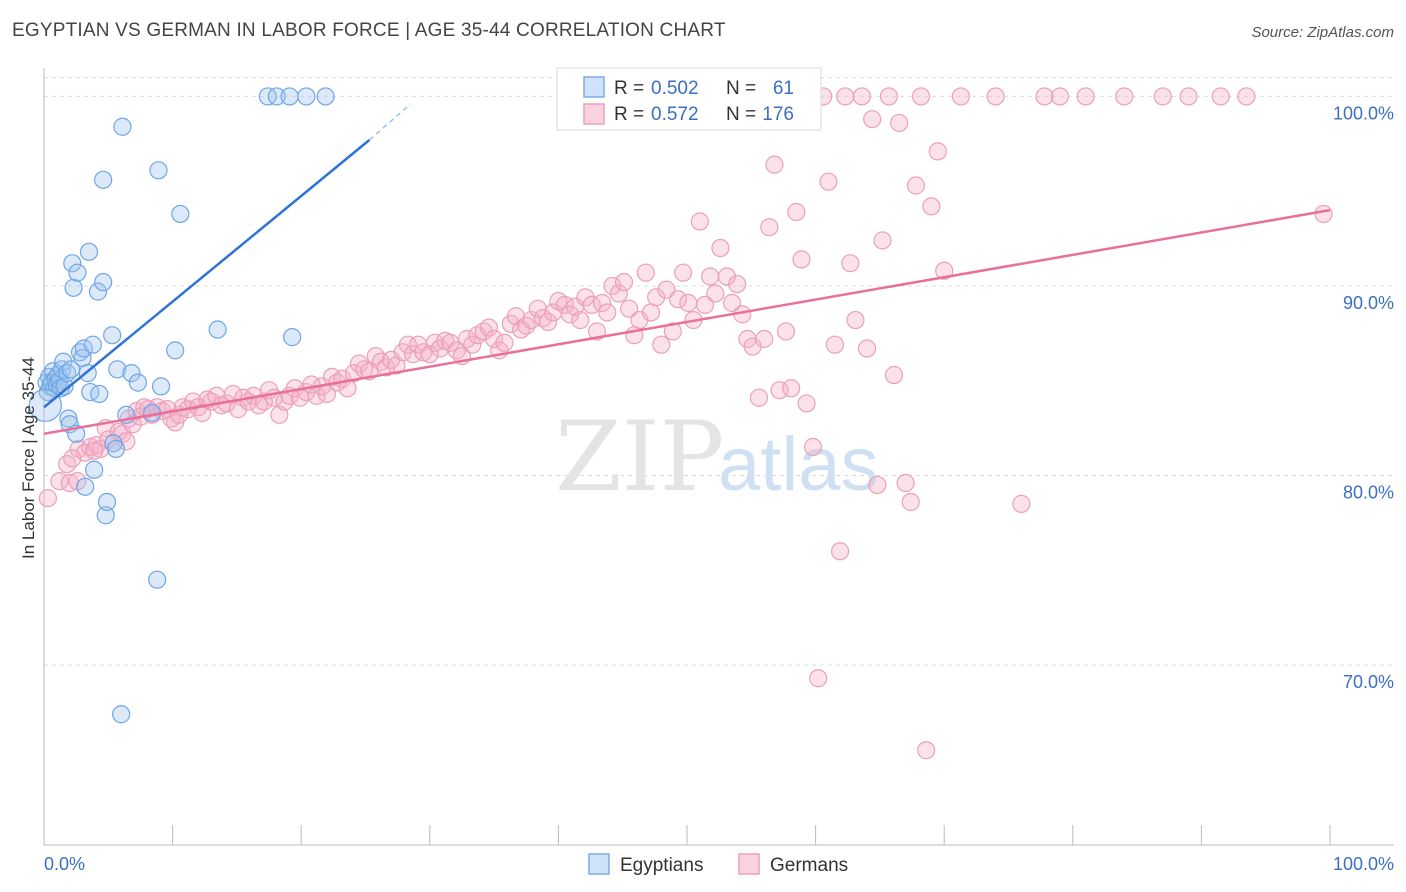 This screenshot has width=1406, height=892. Describe the element at coordinates (675, 88) in the screenshot. I see `legend-r-value-1: 0.502` at that location.